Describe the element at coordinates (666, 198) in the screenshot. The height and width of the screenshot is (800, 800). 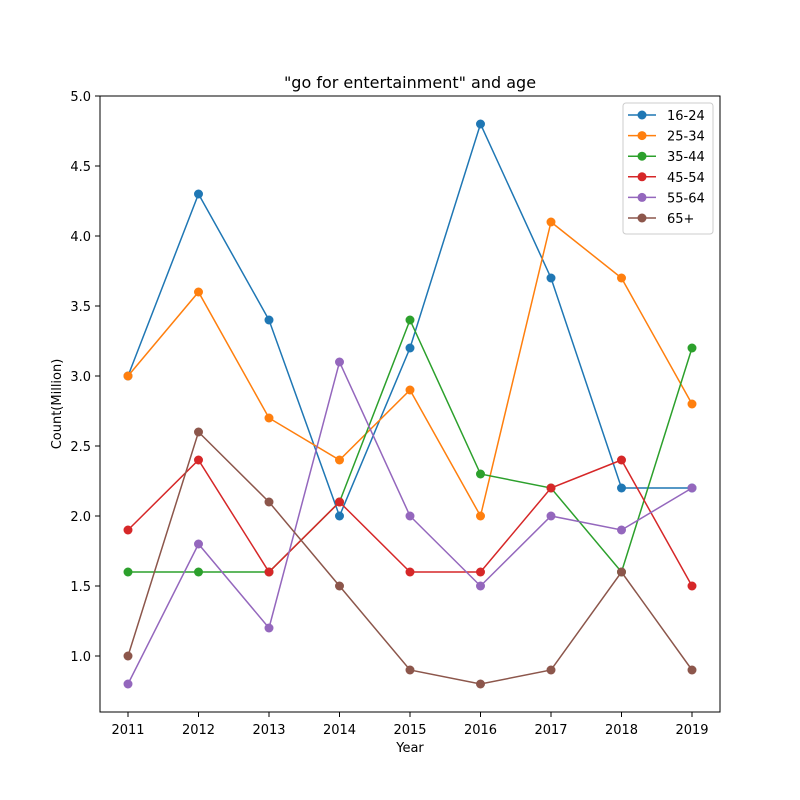
I see `legend-item: 55-64` at that location.